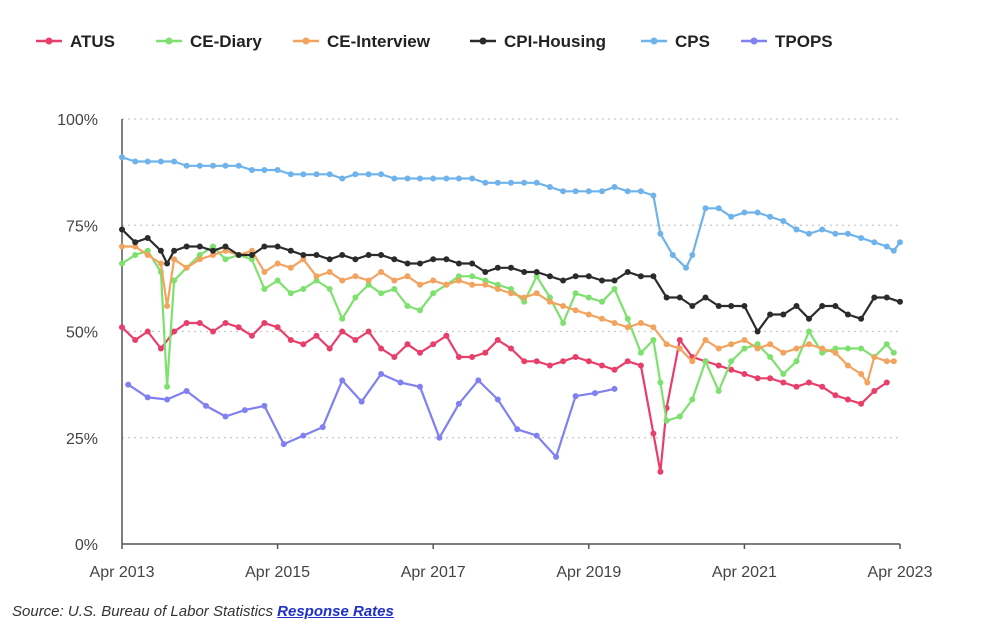 Image resolution: width=986 pixels, height=635 pixels. Describe the element at coordinates (335, 611) in the screenshot. I see `response-rates-link: Response Rates` at that location.